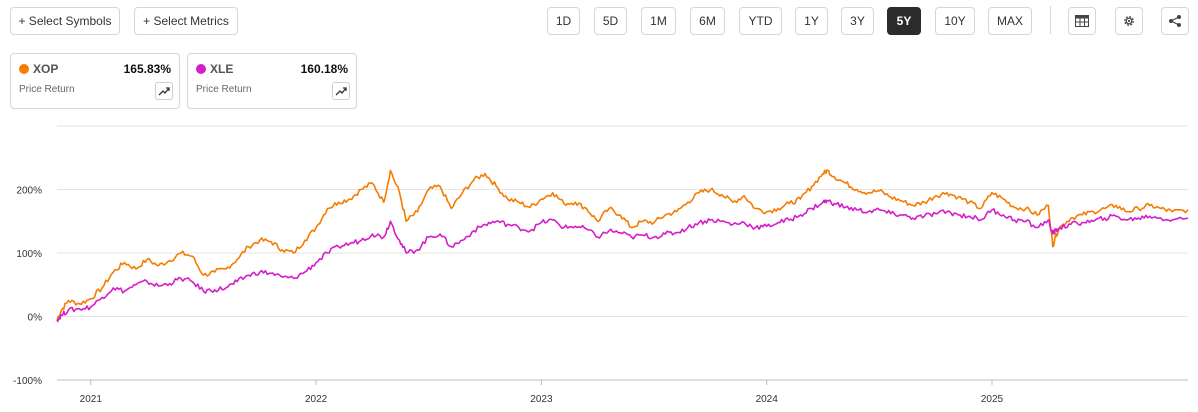 This screenshot has width=1198, height=412. I want to click on table-view-button, so click(1082, 21).